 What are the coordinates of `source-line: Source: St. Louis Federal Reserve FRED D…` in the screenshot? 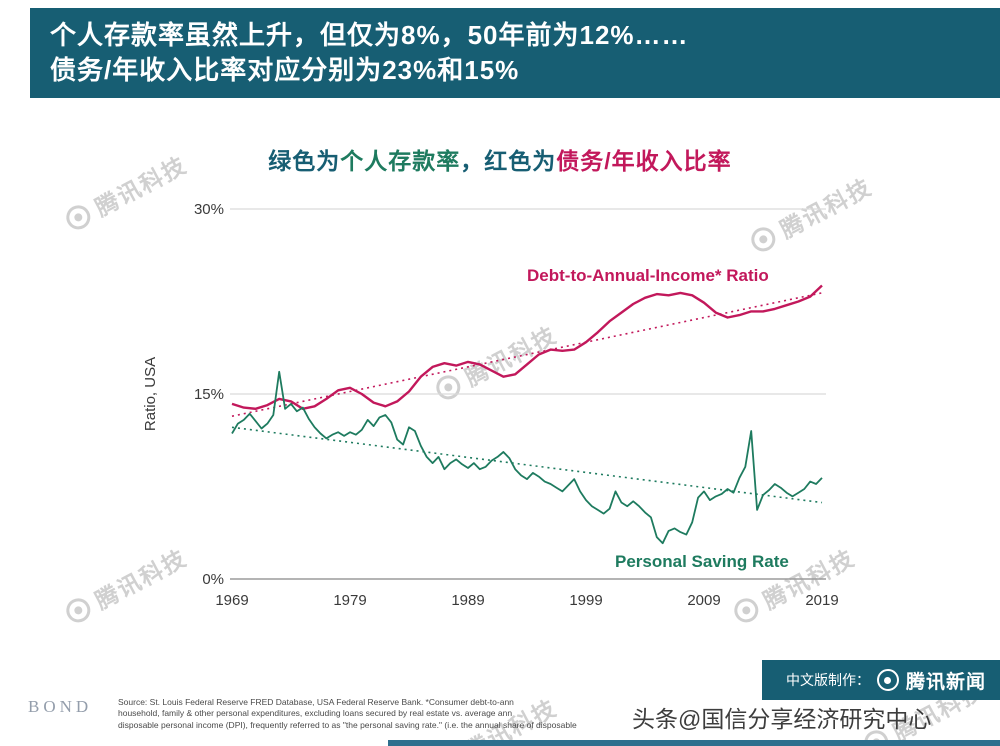 It's located at (316, 702).